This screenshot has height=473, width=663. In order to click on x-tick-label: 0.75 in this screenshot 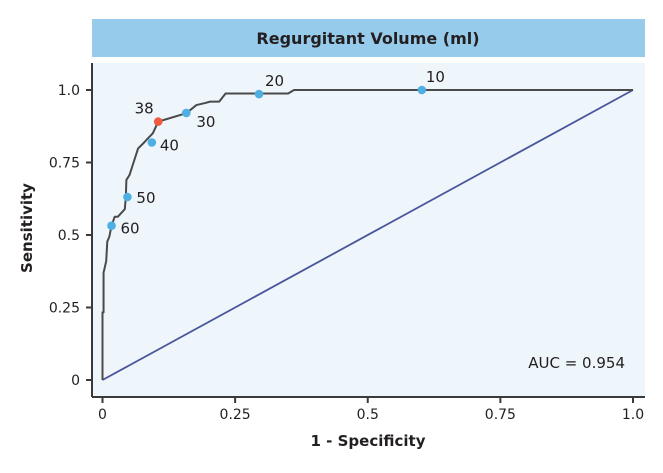, I will do `click(500, 415)`.